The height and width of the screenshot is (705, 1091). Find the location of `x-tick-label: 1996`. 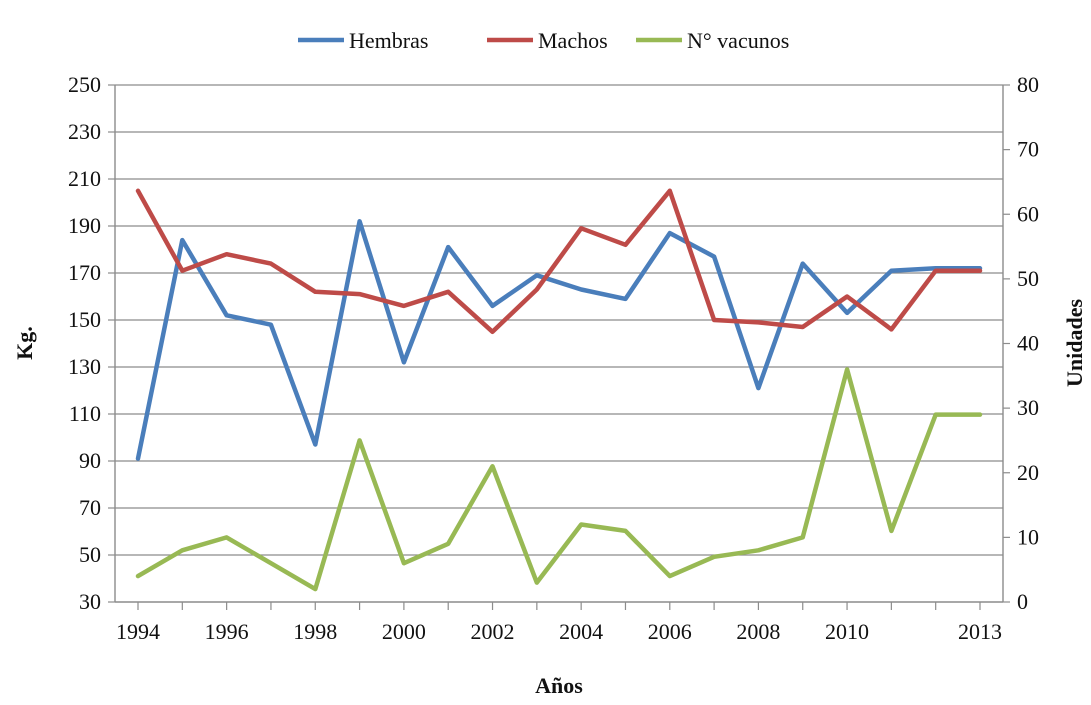

x-tick-label: 1996 is located at coordinates (227, 631).